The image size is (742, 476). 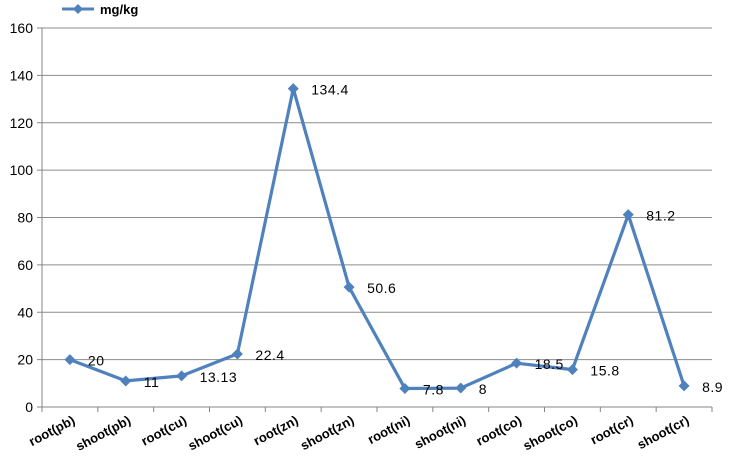 I want to click on data-point-root-cr, so click(x=628, y=215).